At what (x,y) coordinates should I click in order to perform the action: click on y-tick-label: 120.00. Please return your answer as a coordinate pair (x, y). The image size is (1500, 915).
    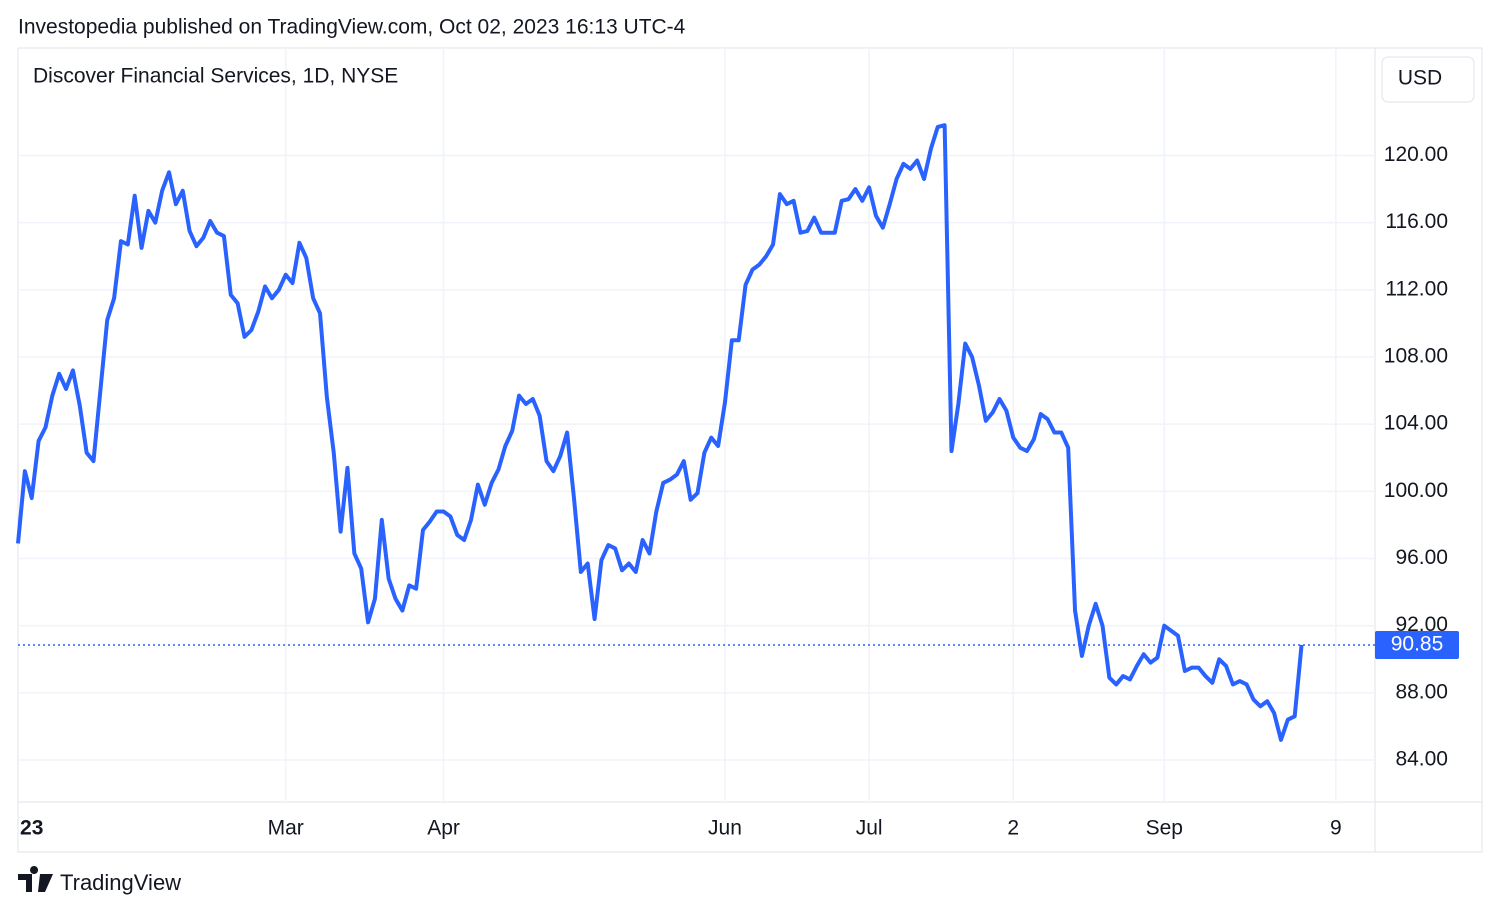
    Looking at the image, I should click on (1416, 154).